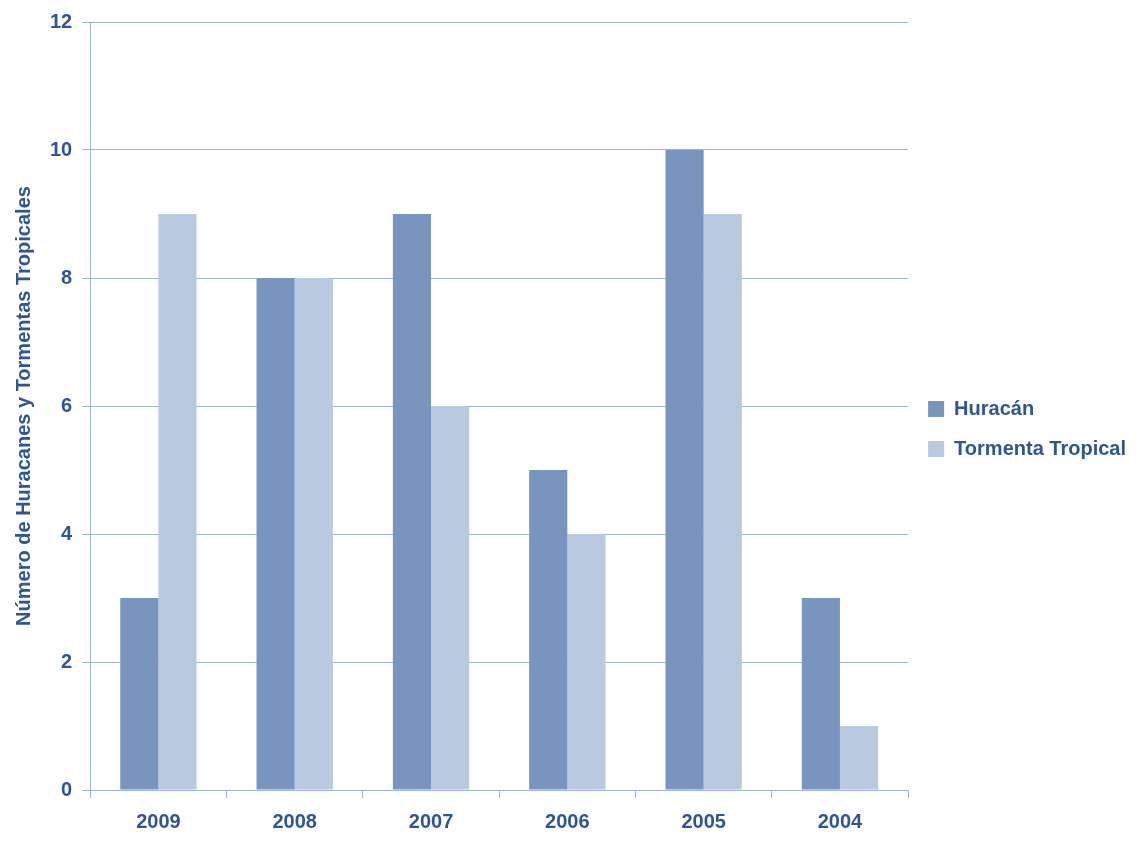  I want to click on y-tick-label: 0, so click(67, 788).